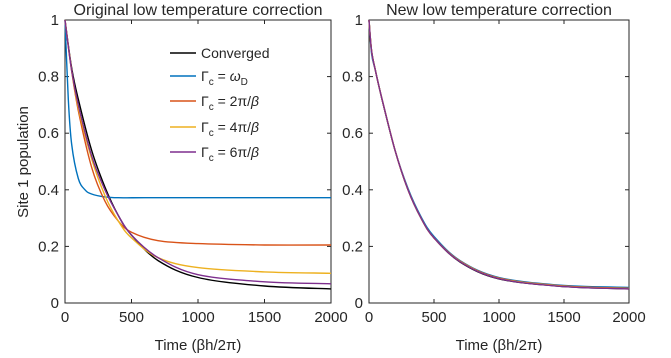  What do you see at coordinates (563, 317) in the screenshot?
I see `x-tick-label-right-3: 1500` at bounding box center [563, 317].